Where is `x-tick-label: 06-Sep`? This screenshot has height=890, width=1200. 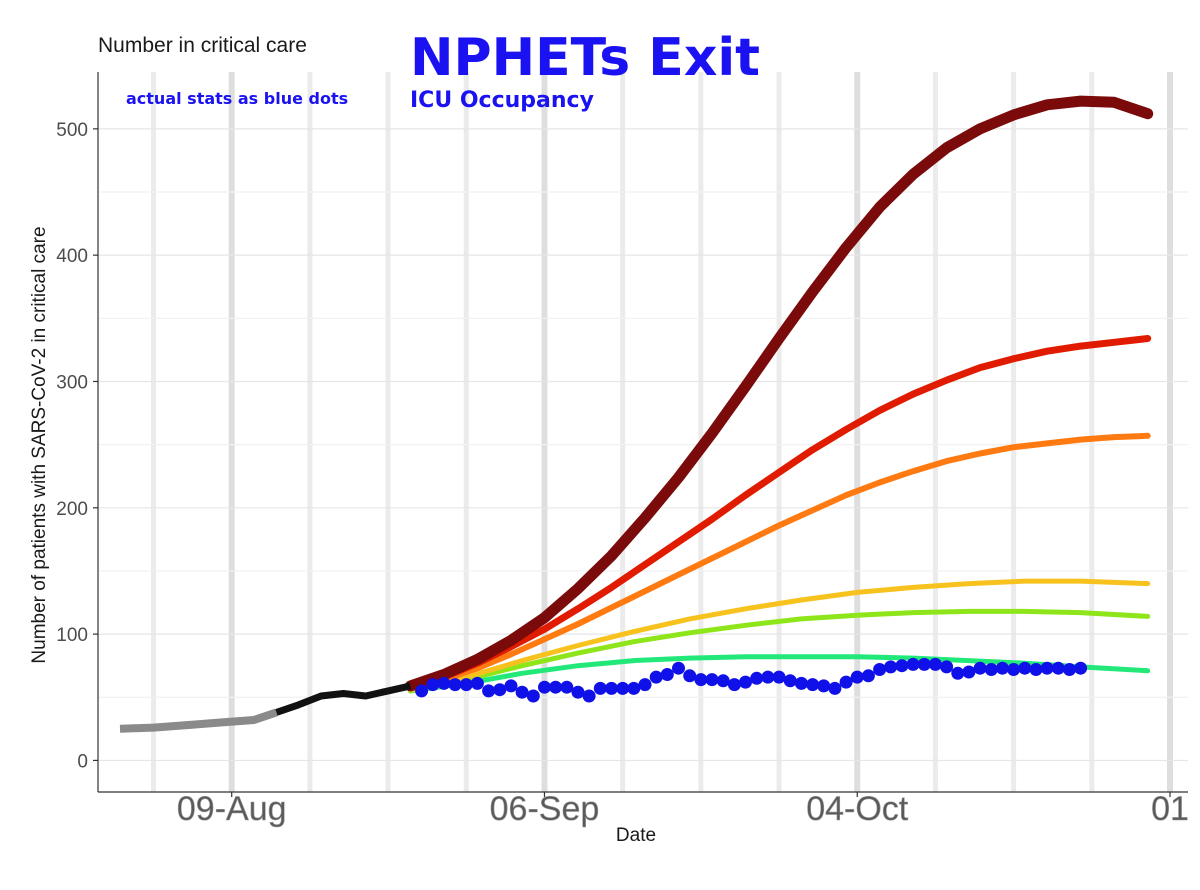 x-tick-label: 06-Sep is located at coordinates (545, 809).